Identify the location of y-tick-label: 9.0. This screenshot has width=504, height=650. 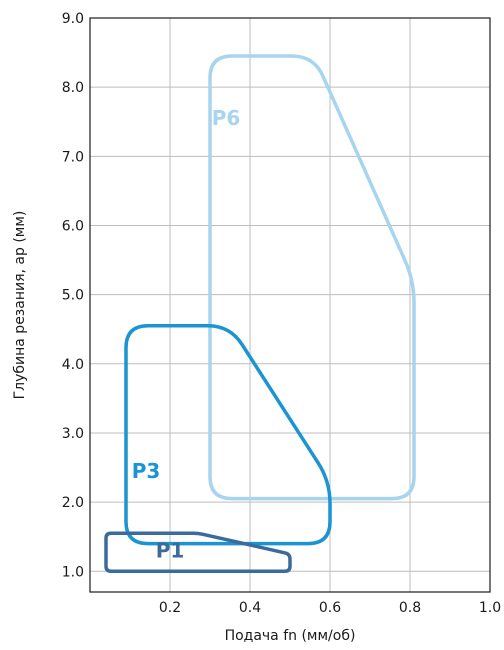
(73, 19).